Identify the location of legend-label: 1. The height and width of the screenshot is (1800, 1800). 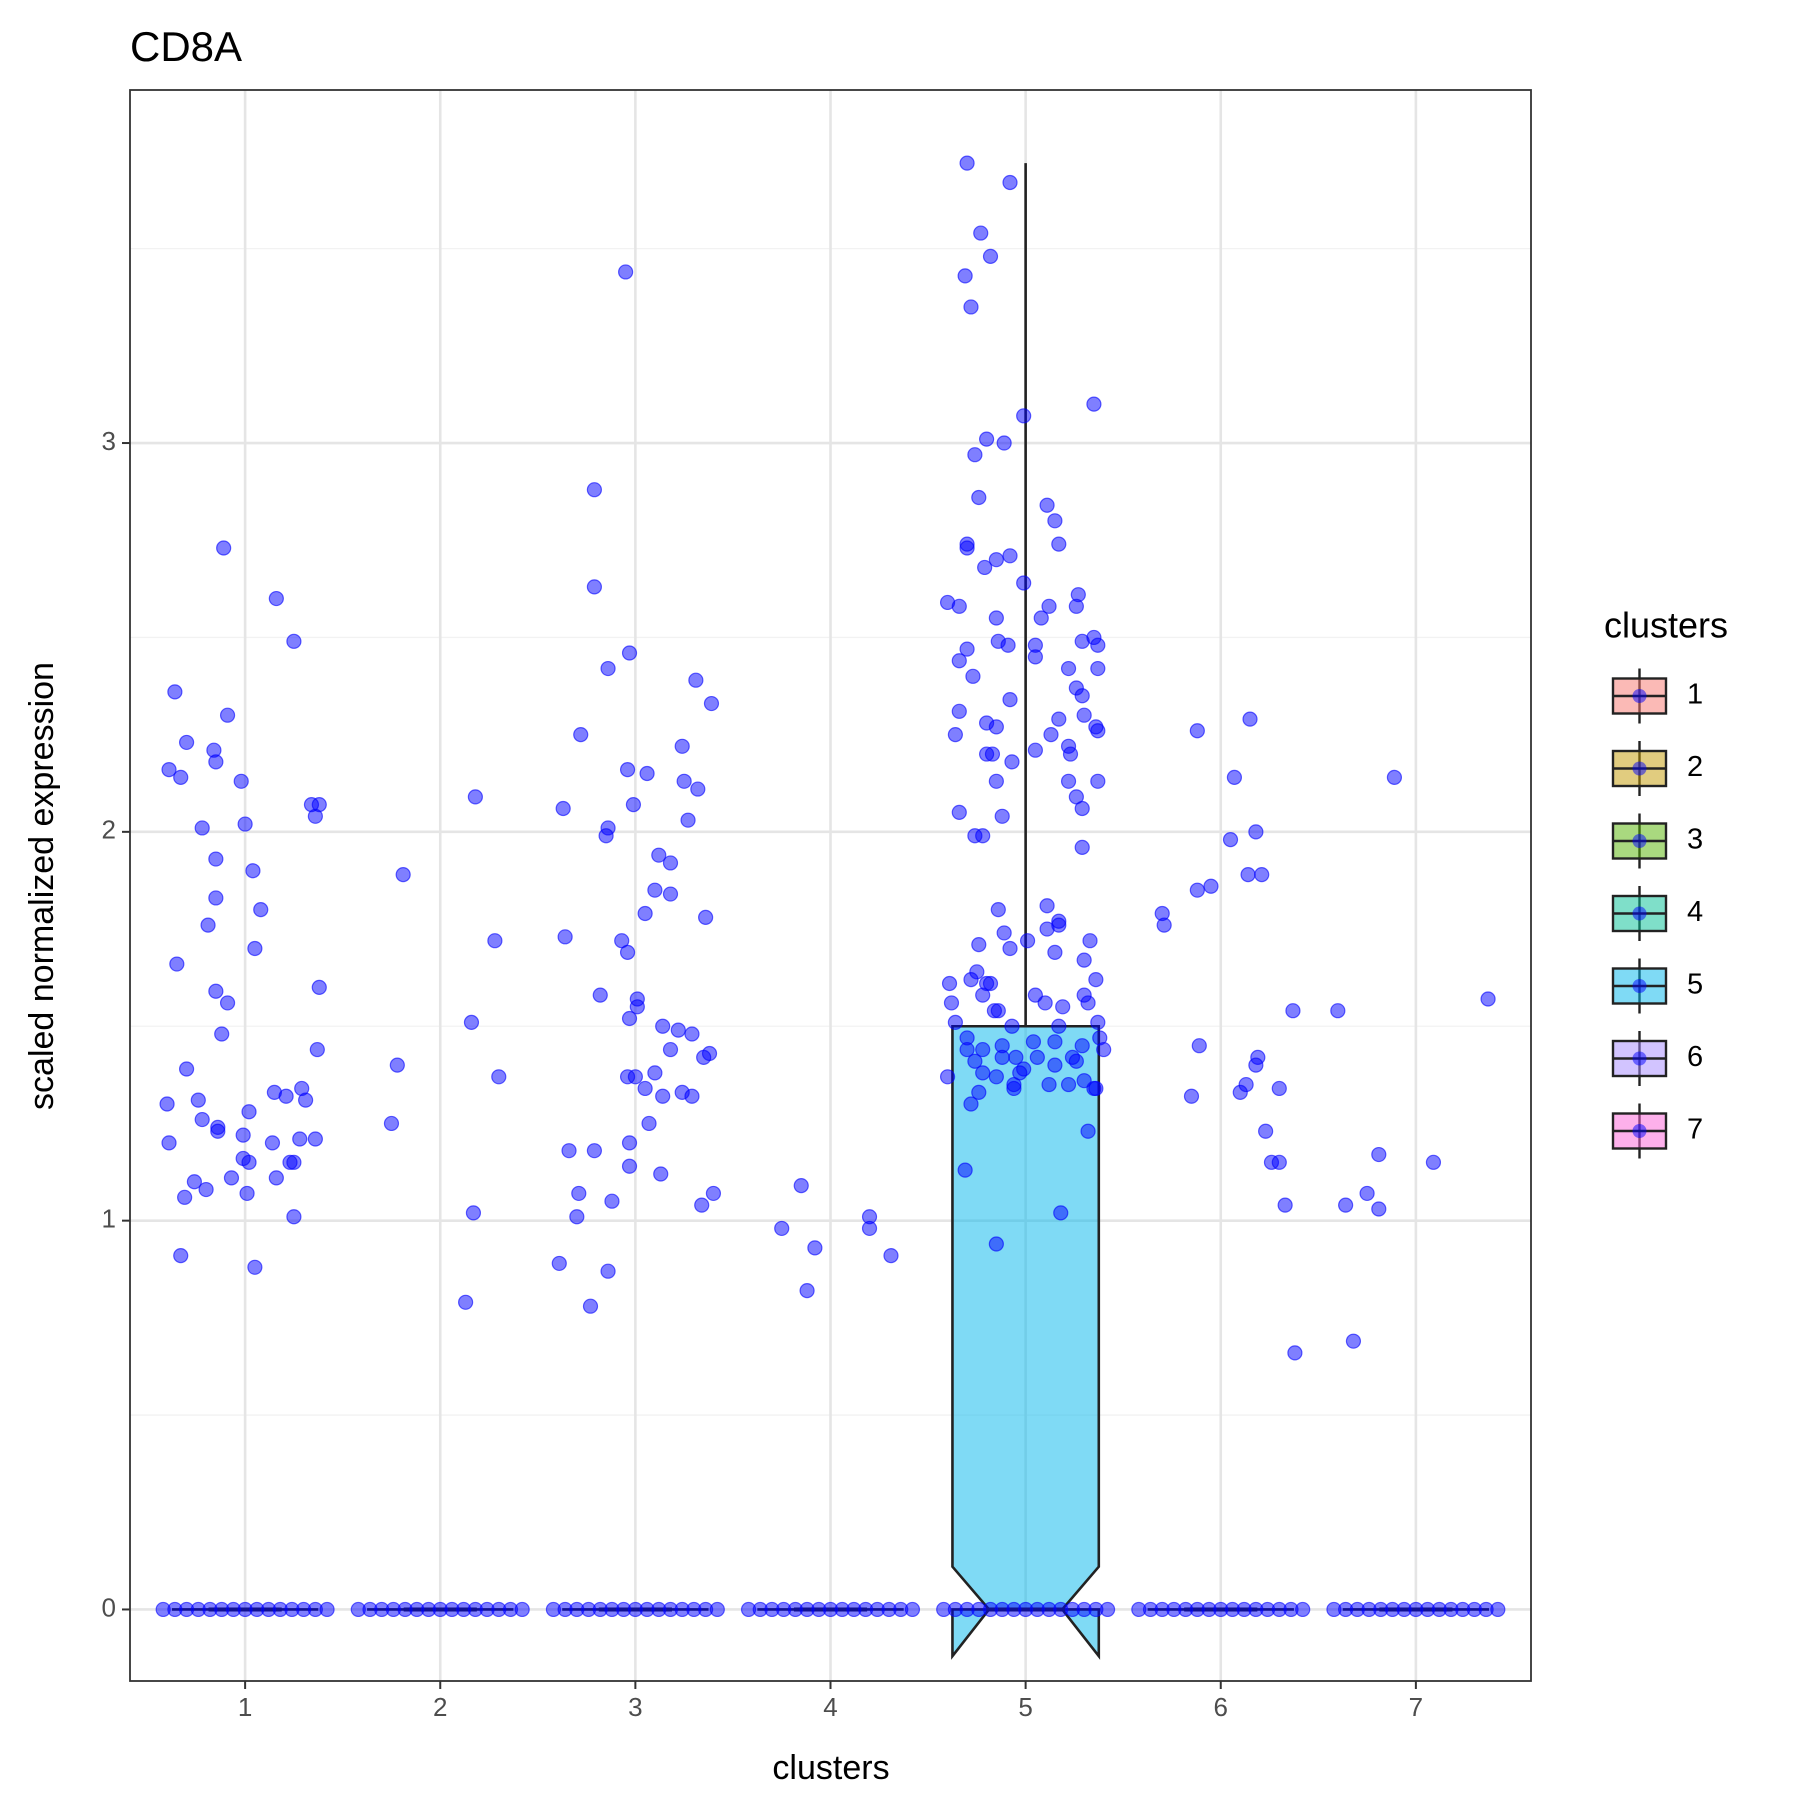
(1695, 695).